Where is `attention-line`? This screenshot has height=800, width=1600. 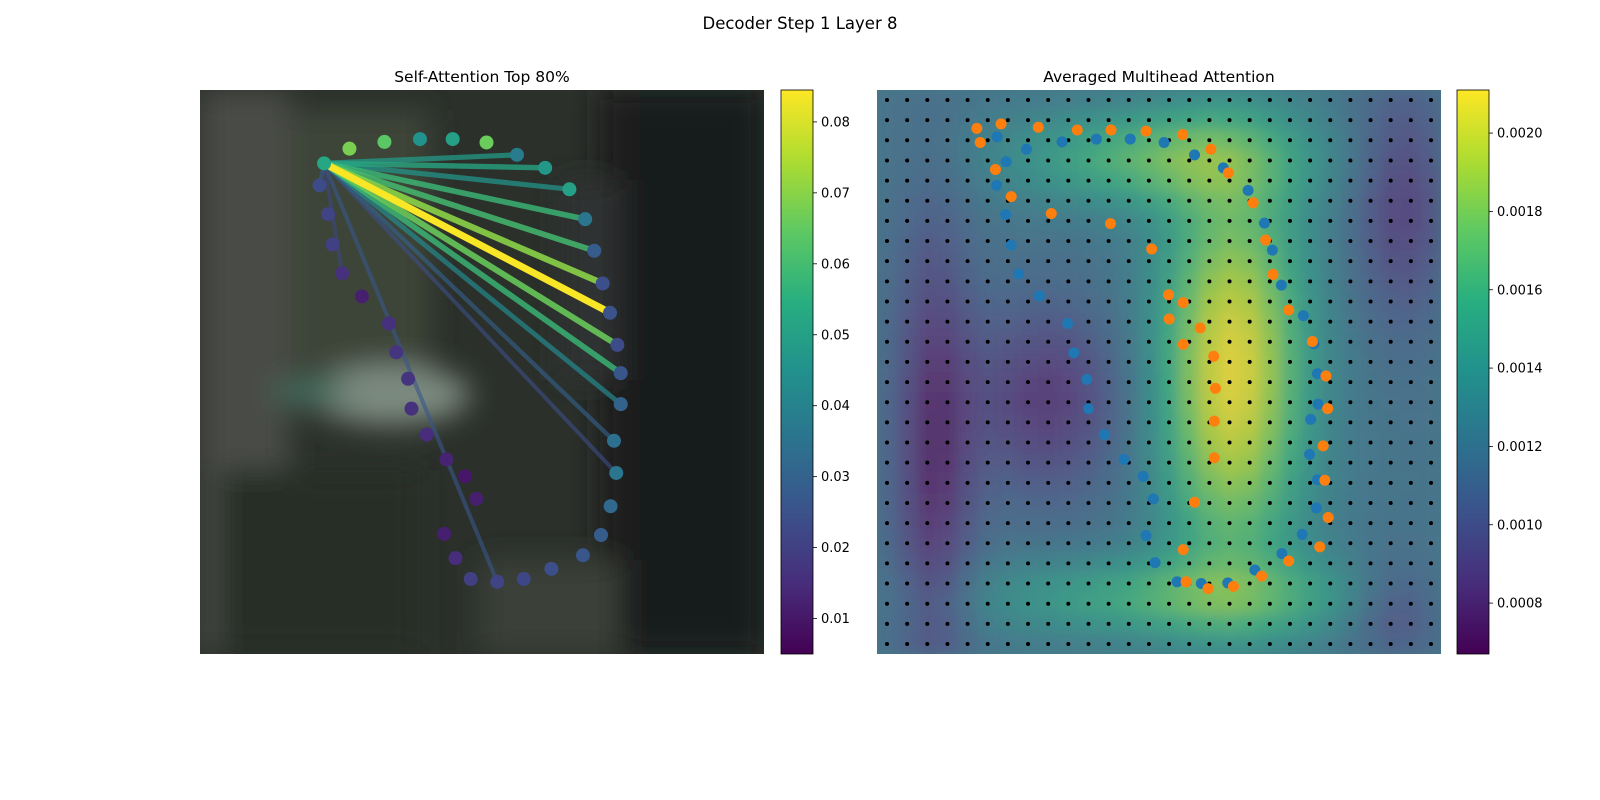 attention-line is located at coordinates (471, 254).